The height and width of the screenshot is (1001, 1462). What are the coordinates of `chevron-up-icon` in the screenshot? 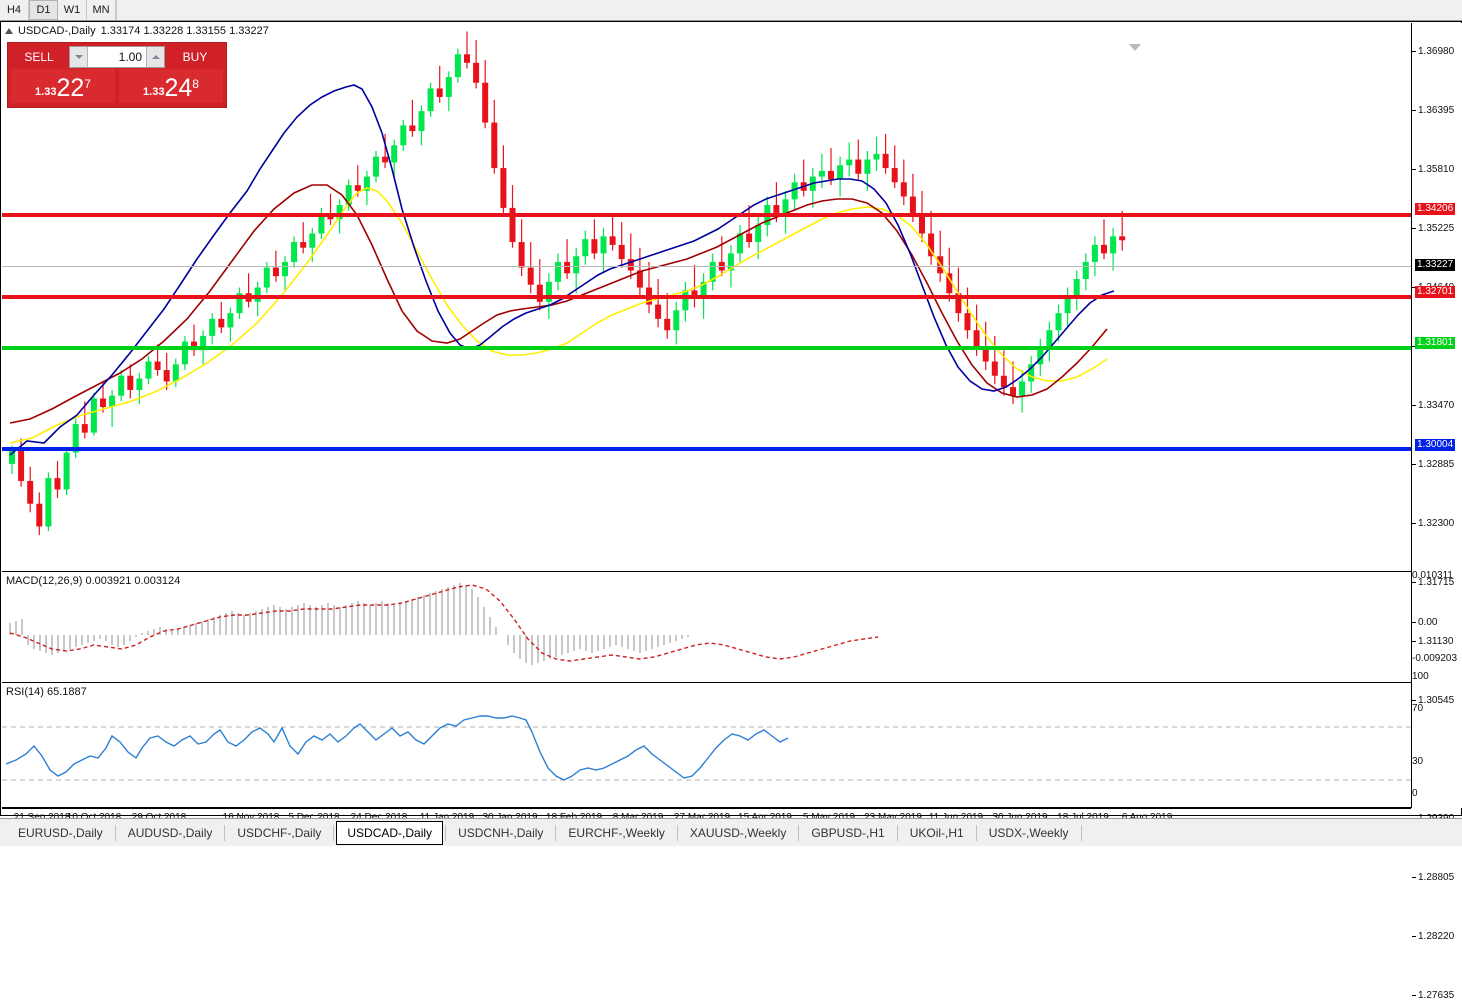 It's located at (155, 57).